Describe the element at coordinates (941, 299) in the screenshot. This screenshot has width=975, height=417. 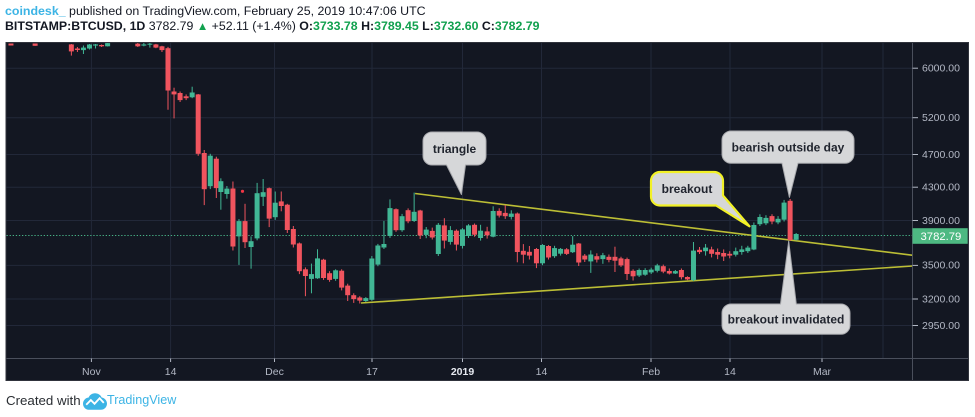
I see `svg-text: 3200.00` at that location.